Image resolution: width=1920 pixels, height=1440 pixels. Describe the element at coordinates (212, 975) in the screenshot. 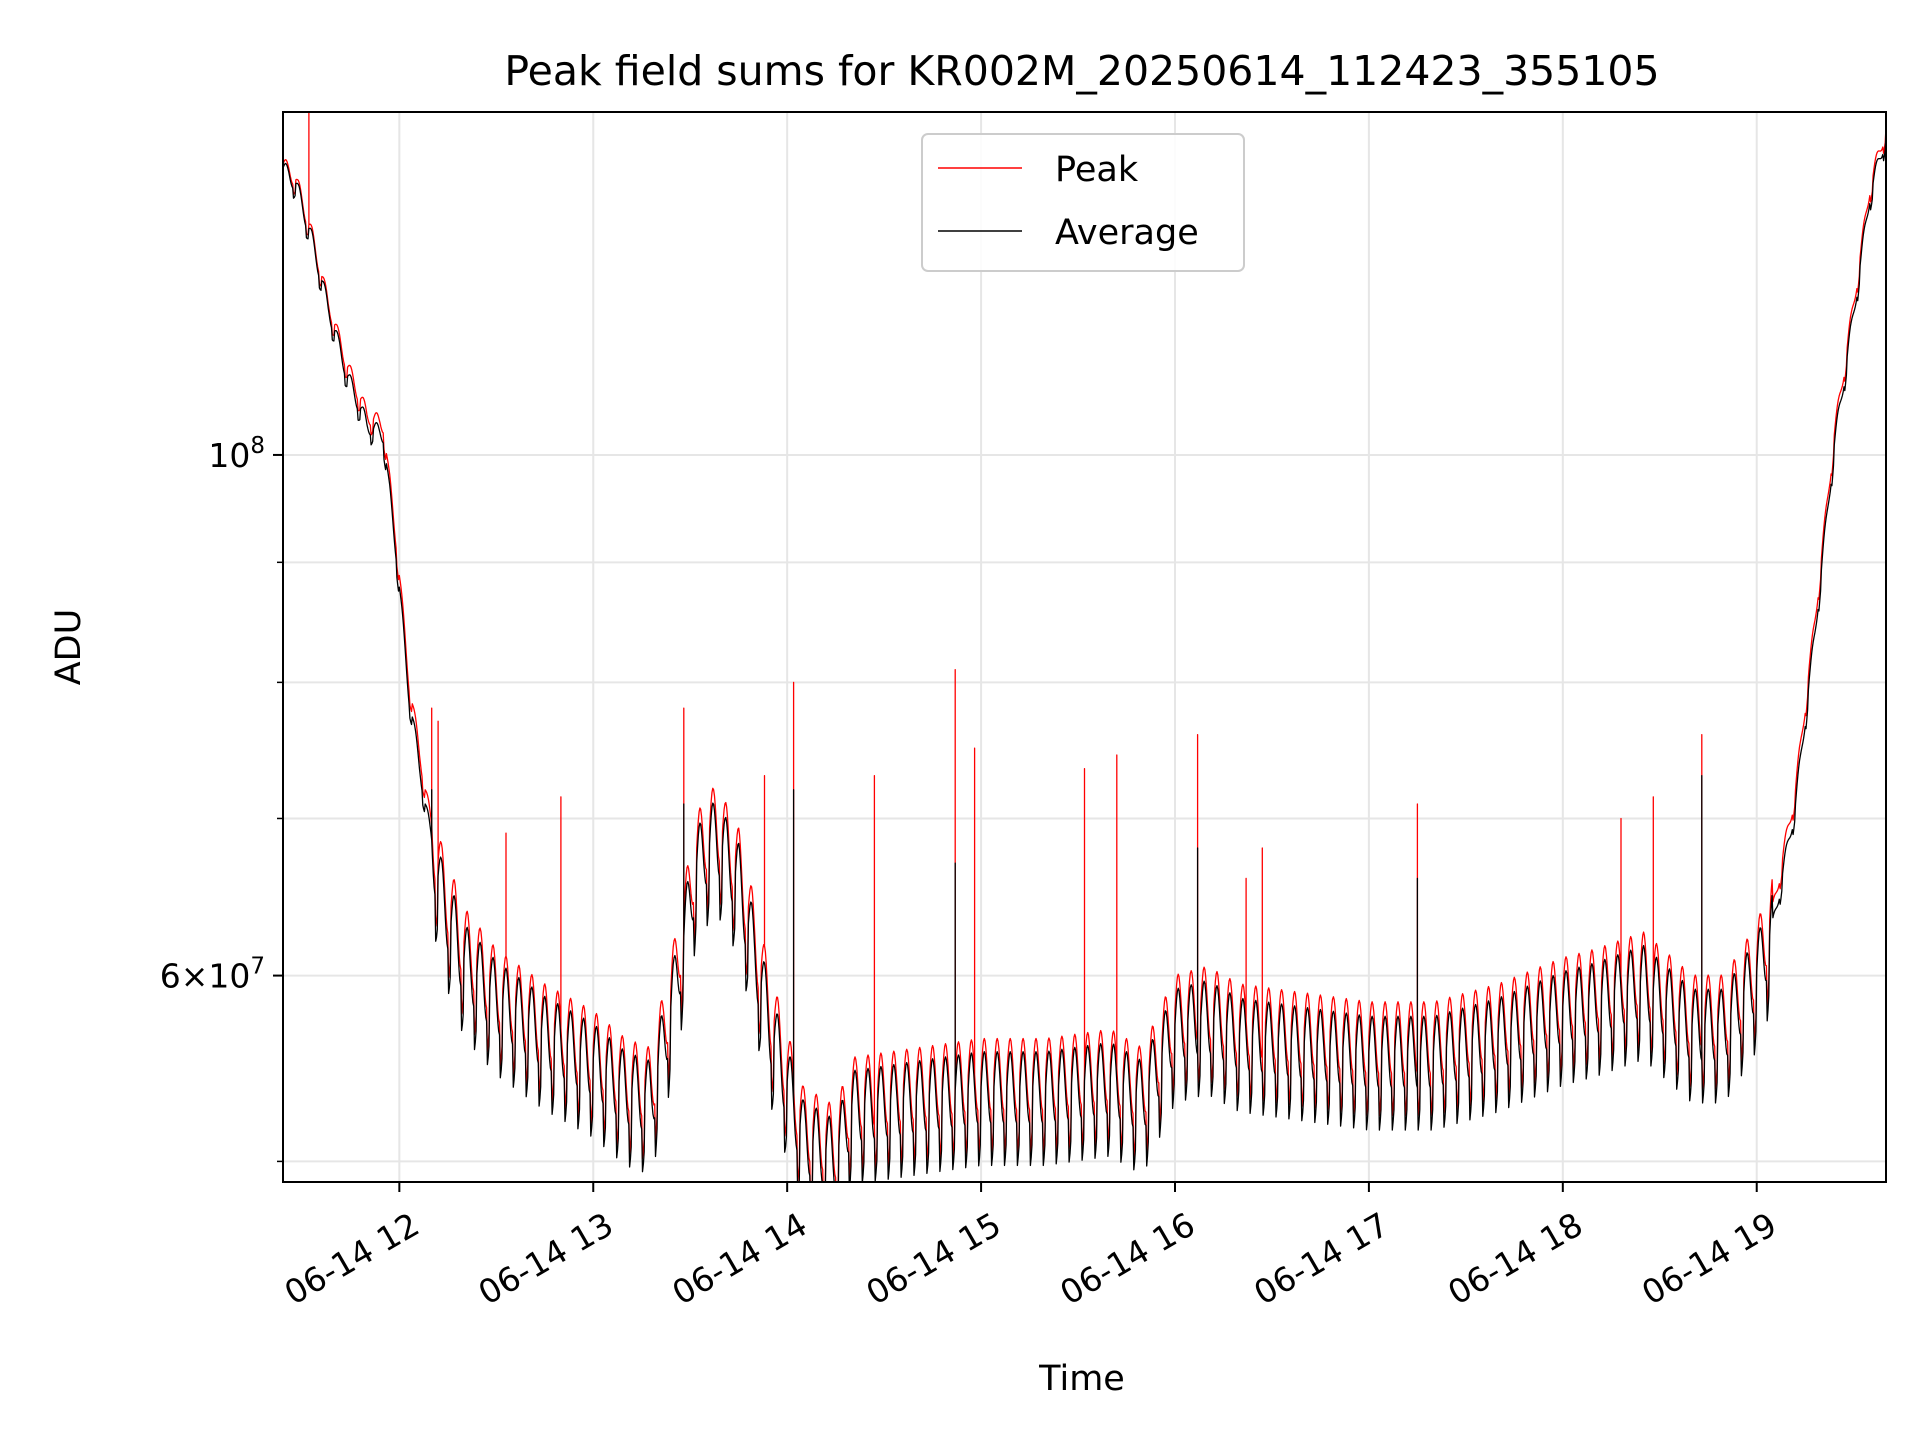

I see `y-tick-label: 6×107` at that location.